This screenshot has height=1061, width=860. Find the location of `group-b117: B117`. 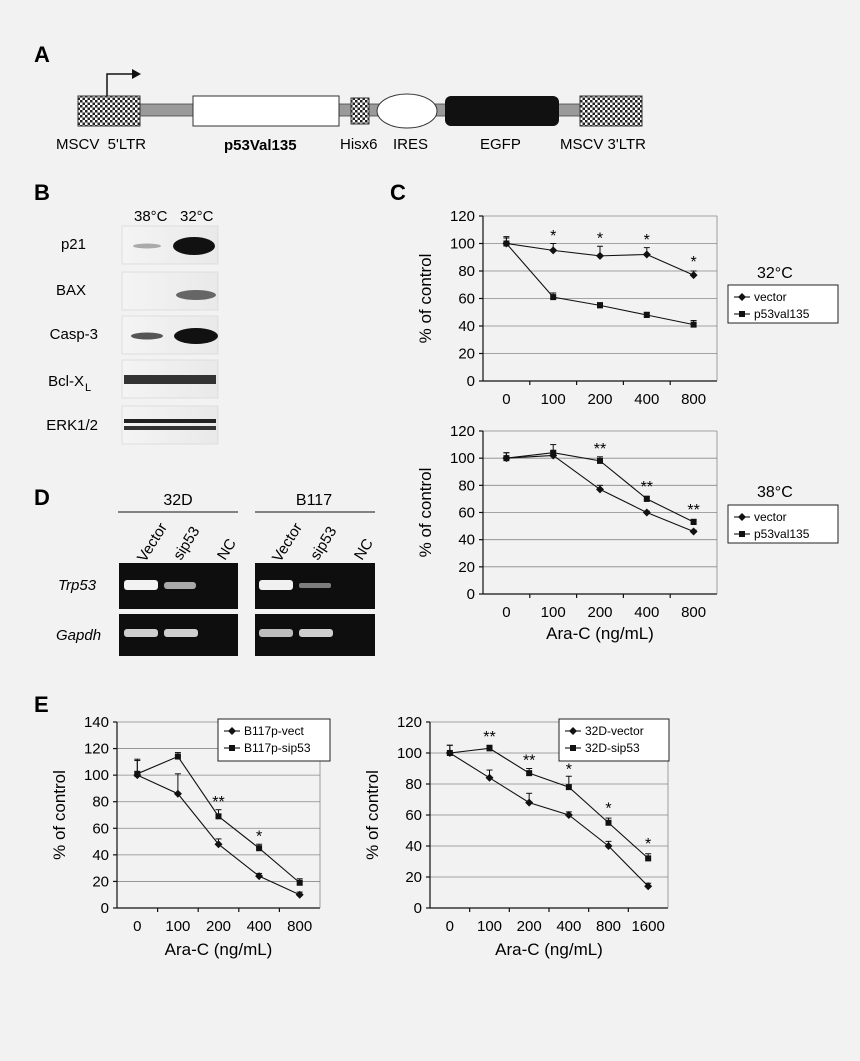

group-b117: B117 is located at coordinates (314, 500).